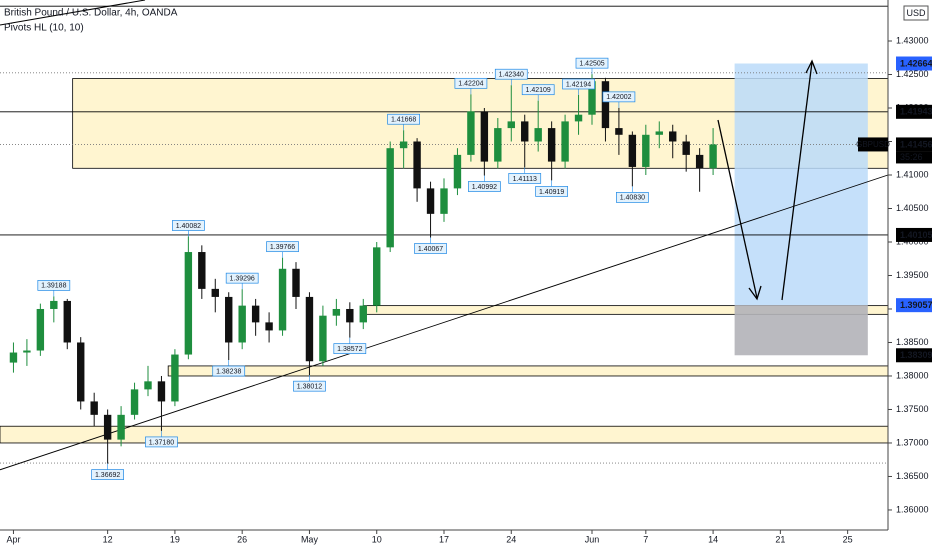  What do you see at coordinates (484, 187) in the screenshot?
I see `pivot-label: 1.40992` at bounding box center [484, 187].